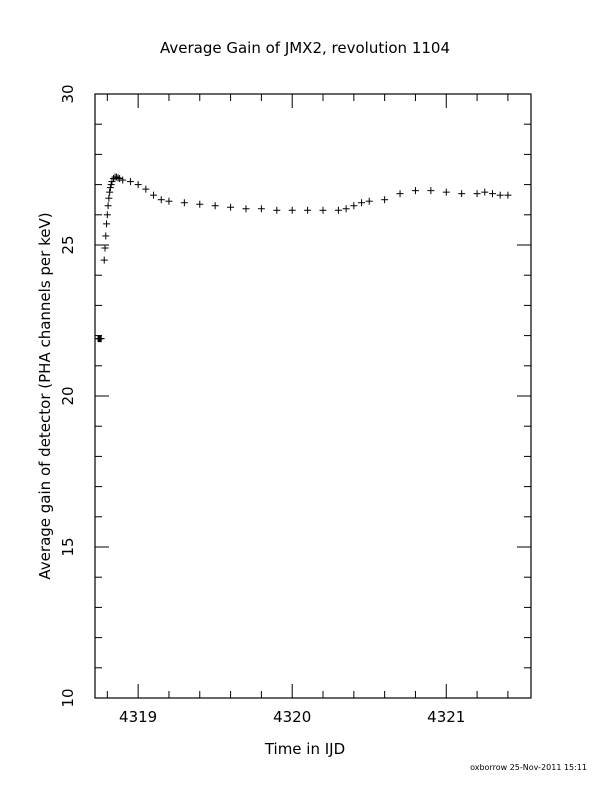 This screenshot has height=792, width=612. What do you see at coordinates (528, 767) in the screenshot?
I see `footer-credit: oxborrow 25-Nov-2011 15:11` at bounding box center [528, 767].